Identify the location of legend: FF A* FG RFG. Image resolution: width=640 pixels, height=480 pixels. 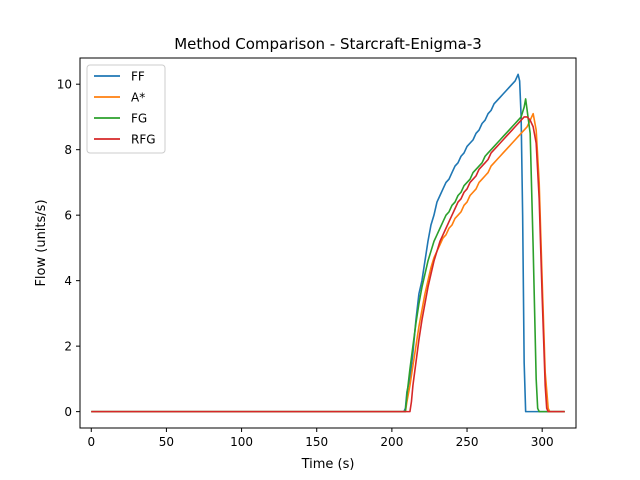
(126, 109).